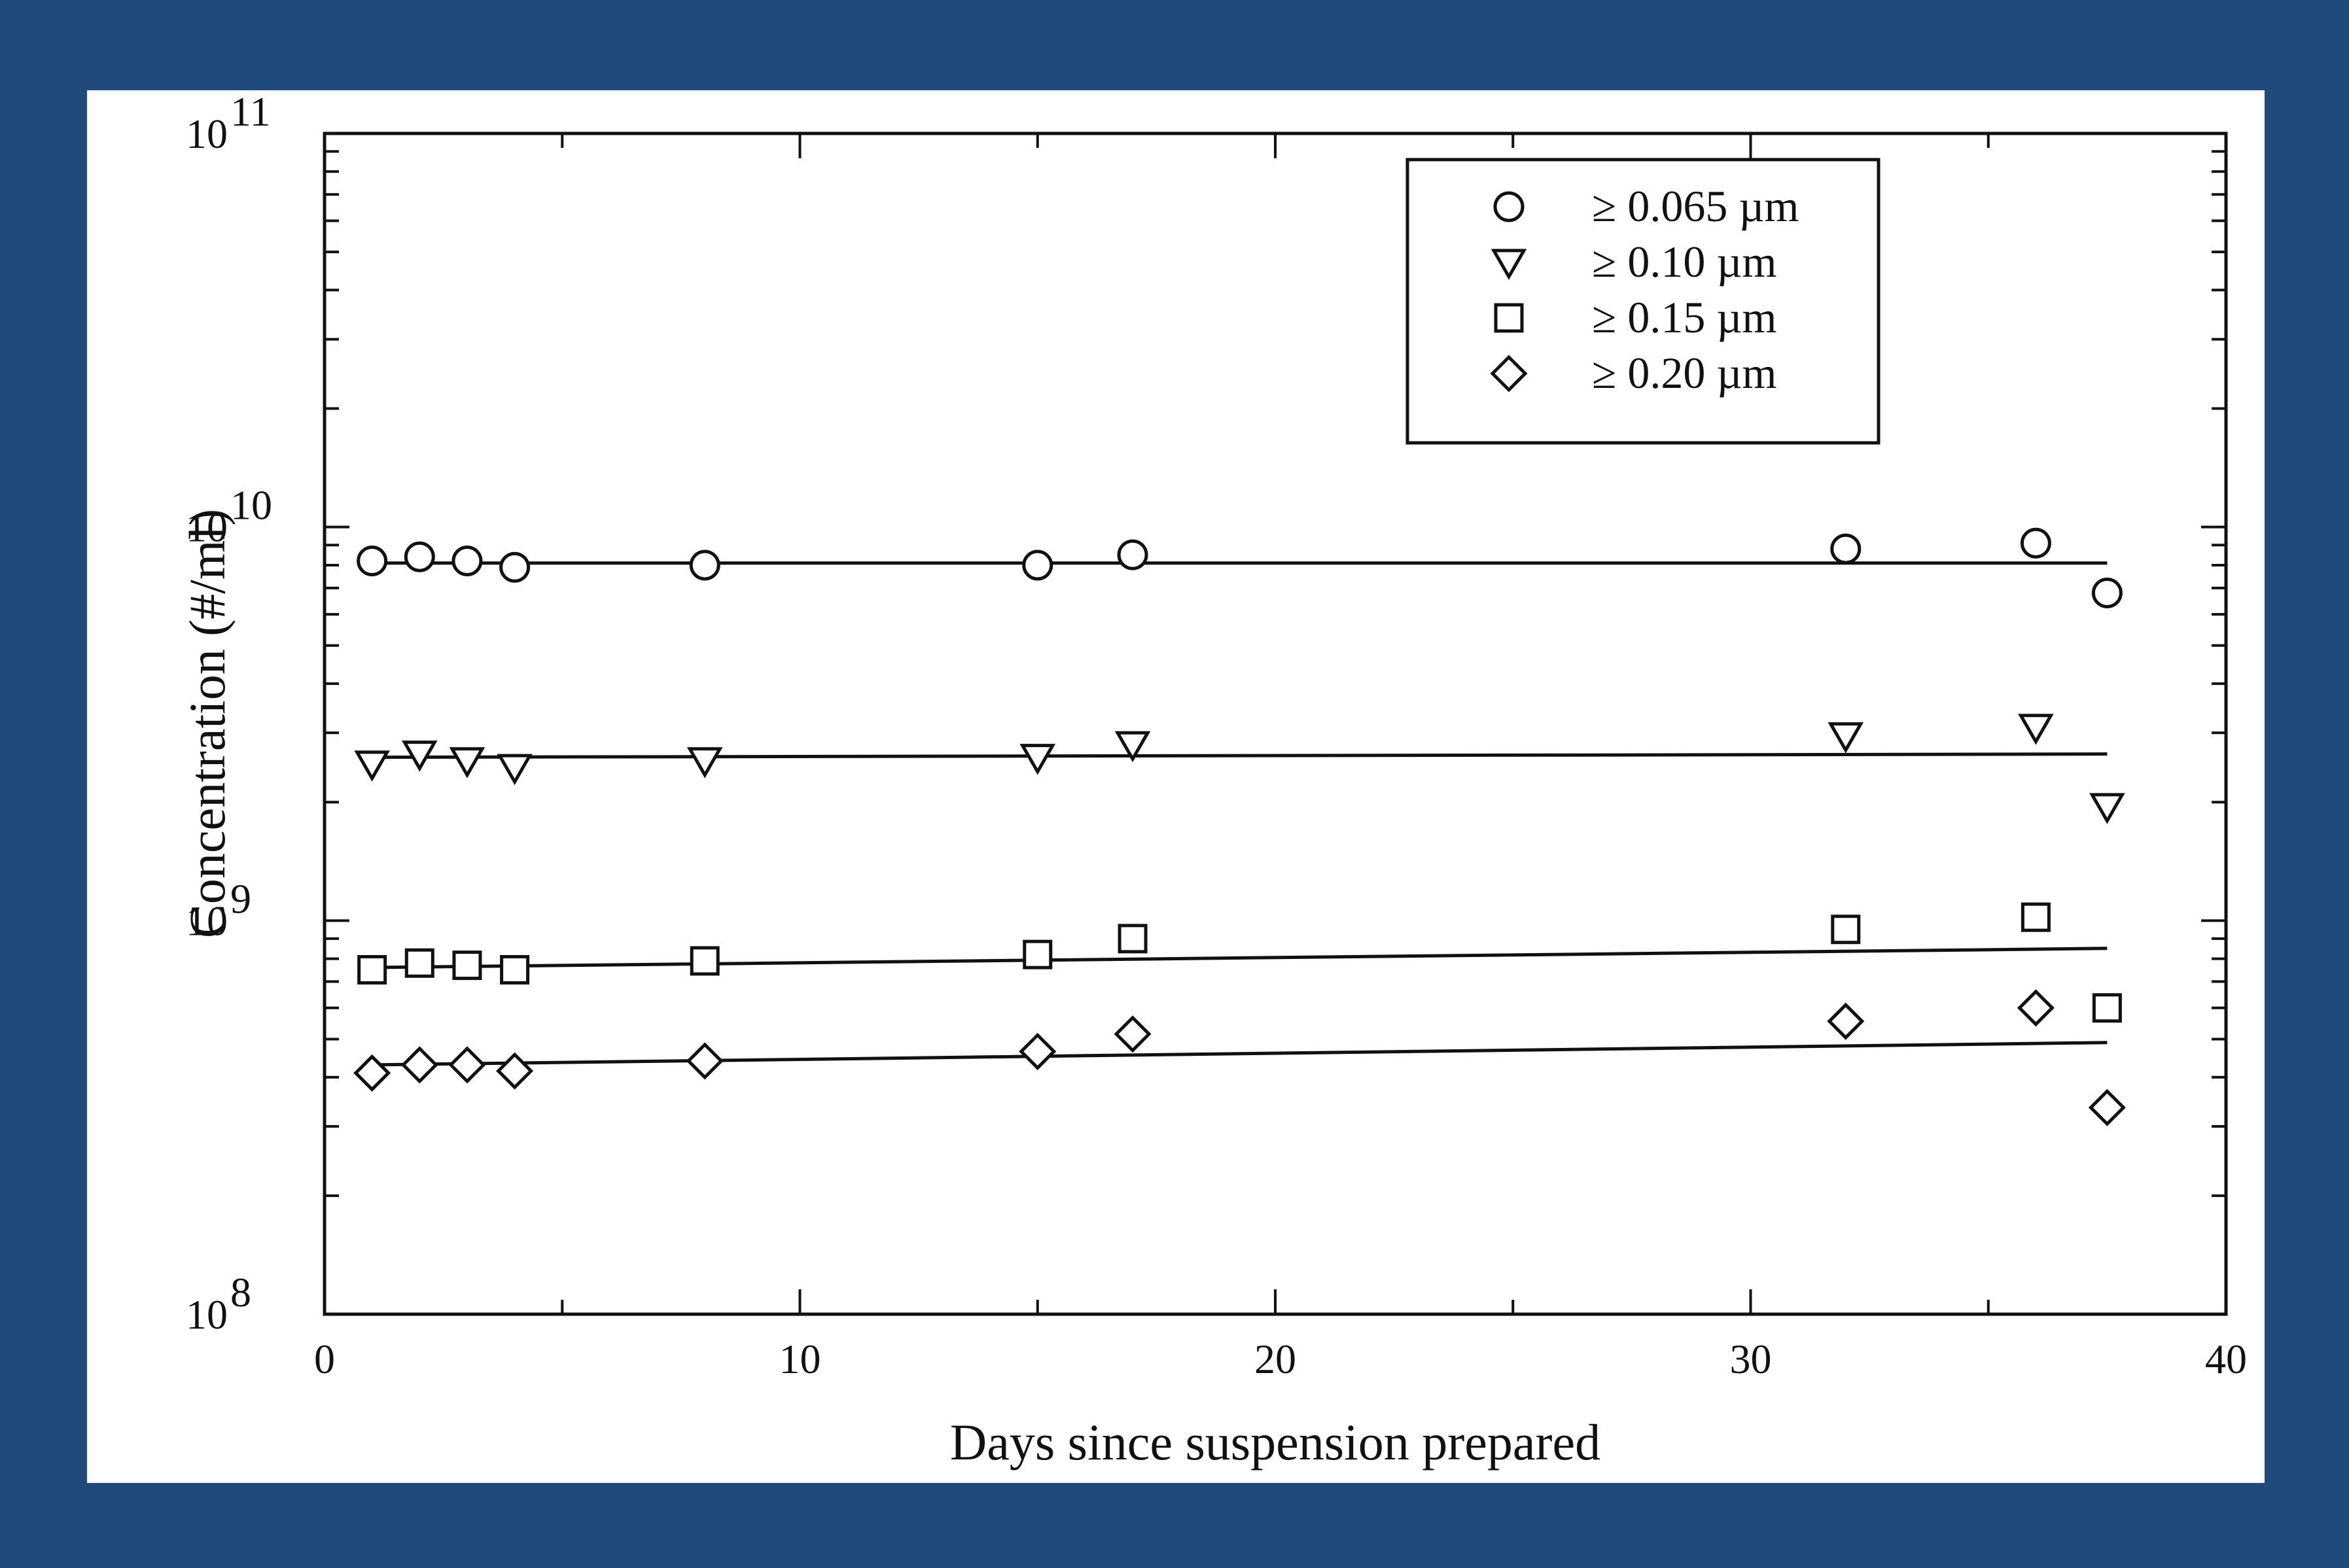 The image size is (2349, 1568). Describe the element at coordinates (1695, 206) in the screenshot. I see `legend-label: ≥ 0.065 µm` at that location.